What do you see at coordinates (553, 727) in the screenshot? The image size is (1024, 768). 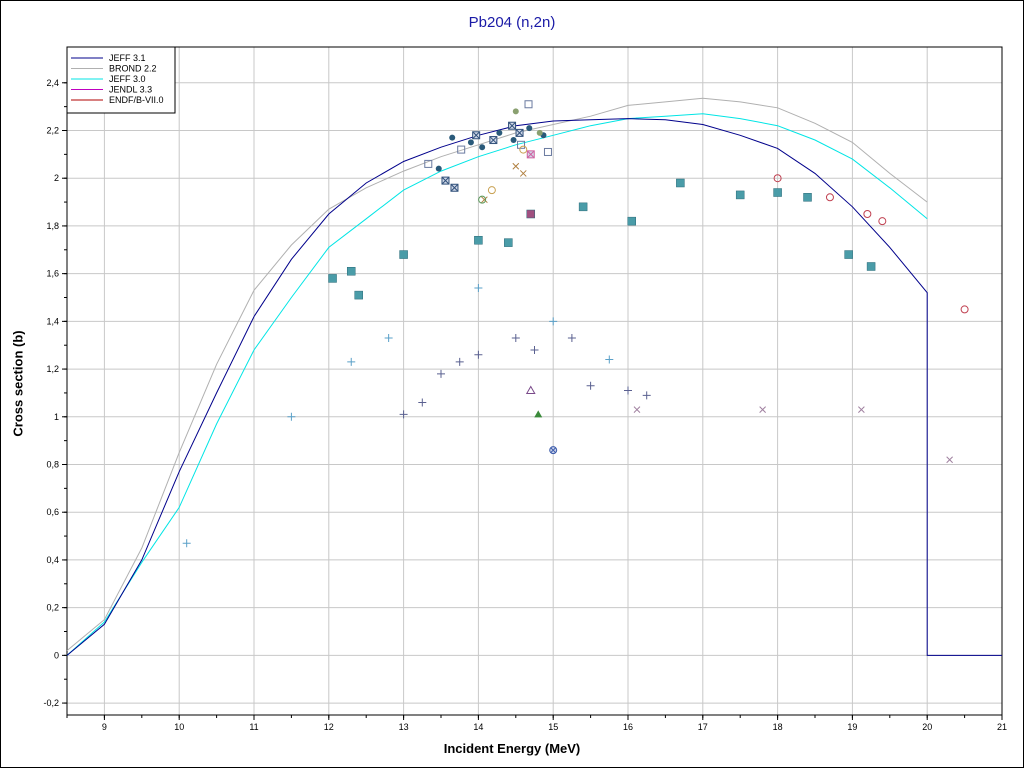 I see `x-tick-label: 15` at bounding box center [553, 727].